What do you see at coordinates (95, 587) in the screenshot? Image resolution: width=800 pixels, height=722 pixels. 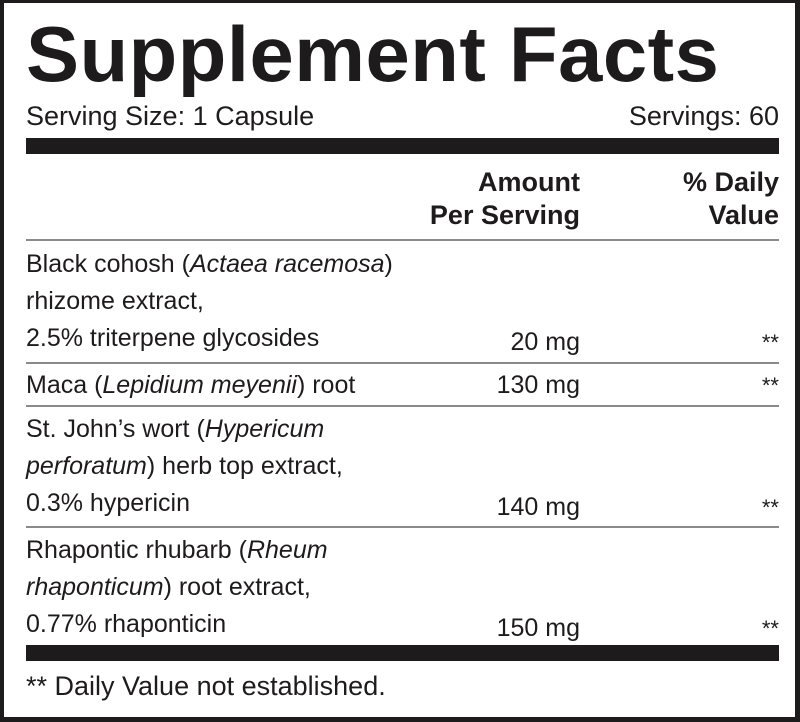 I see `botanical-name: rhaponticum` at bounding box center [95, 587].